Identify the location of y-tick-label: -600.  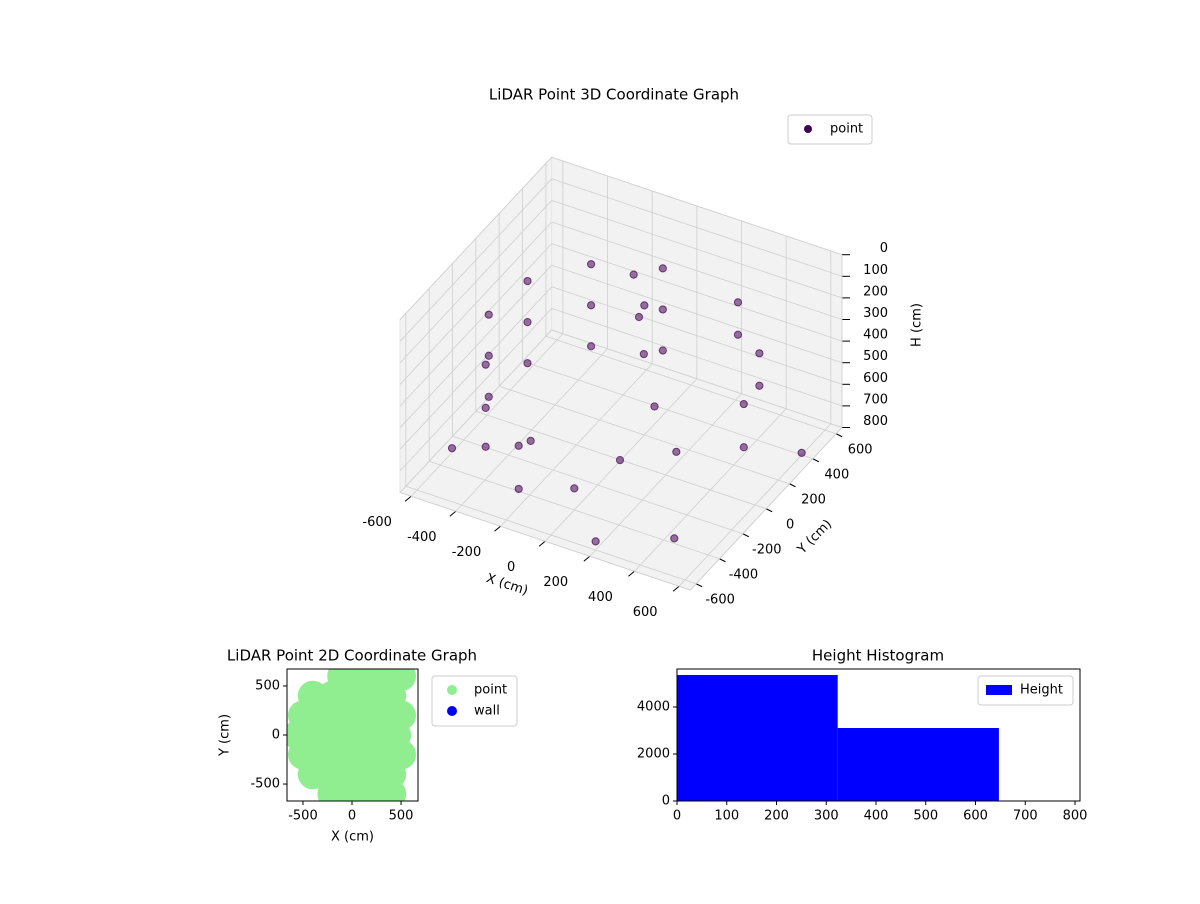
(720, 599).